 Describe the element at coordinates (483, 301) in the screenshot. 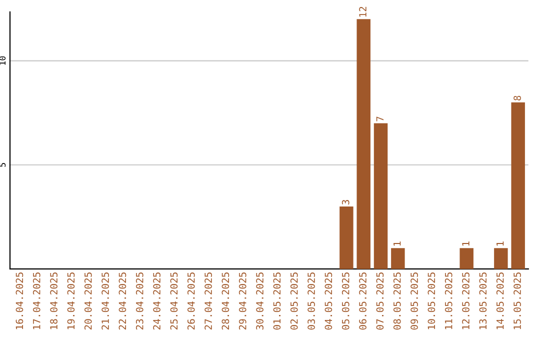

I see `x-tick-label: 13.05.2025` at that location.